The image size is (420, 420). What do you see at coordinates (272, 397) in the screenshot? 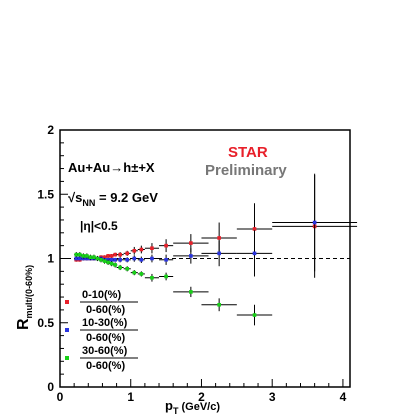
I see `x-tick-label: 3` at bounding box center [272, 397].